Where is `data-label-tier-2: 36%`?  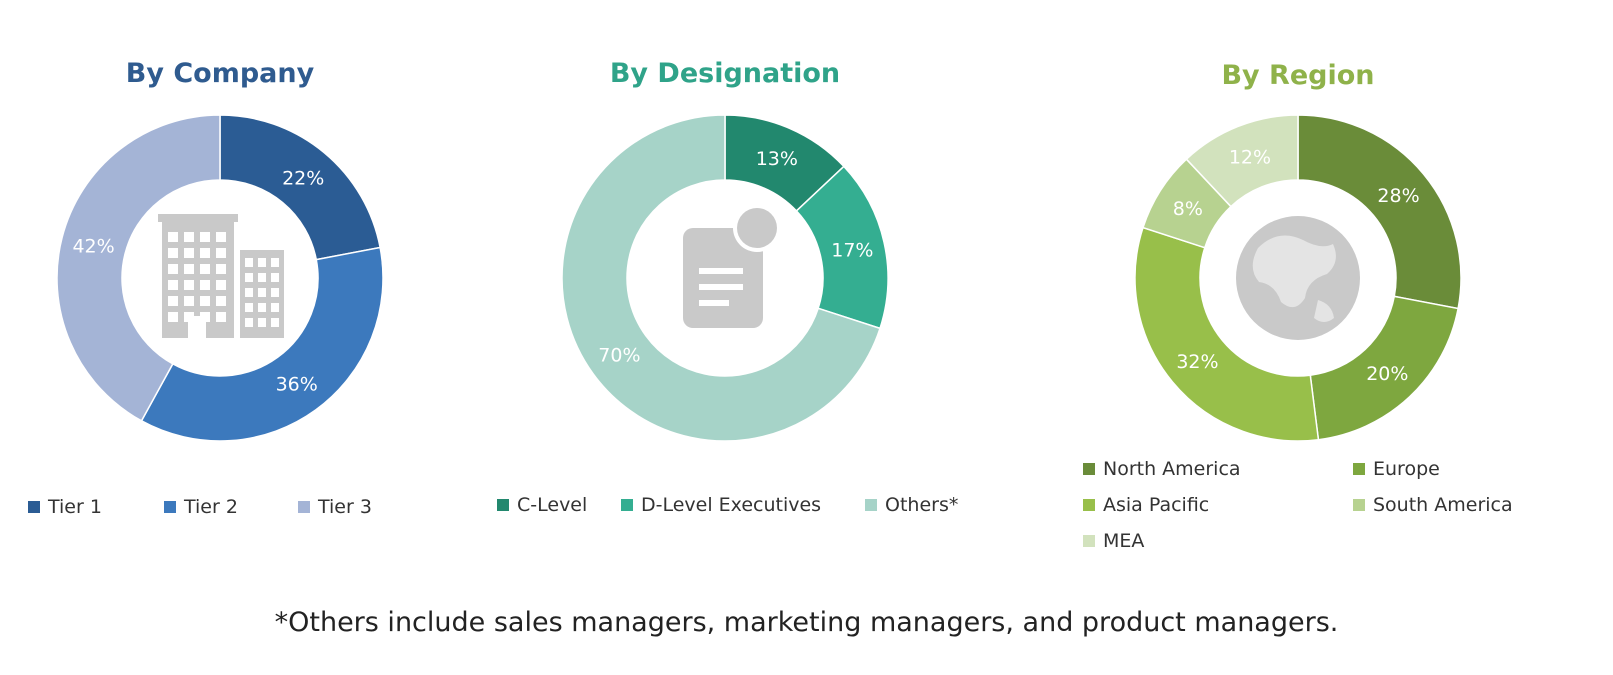 data-label-tier-2: 36% is located at coordinates (297, 385).